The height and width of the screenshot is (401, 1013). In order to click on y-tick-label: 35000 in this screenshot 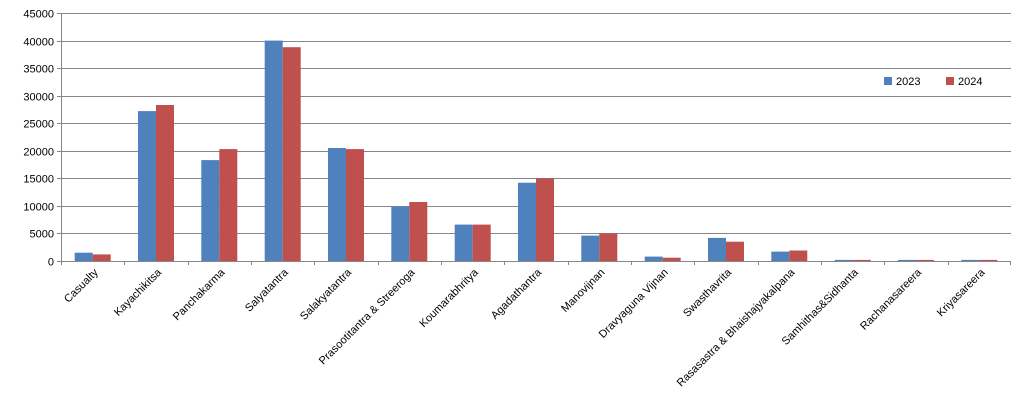, I will do `click(38, 70)`.